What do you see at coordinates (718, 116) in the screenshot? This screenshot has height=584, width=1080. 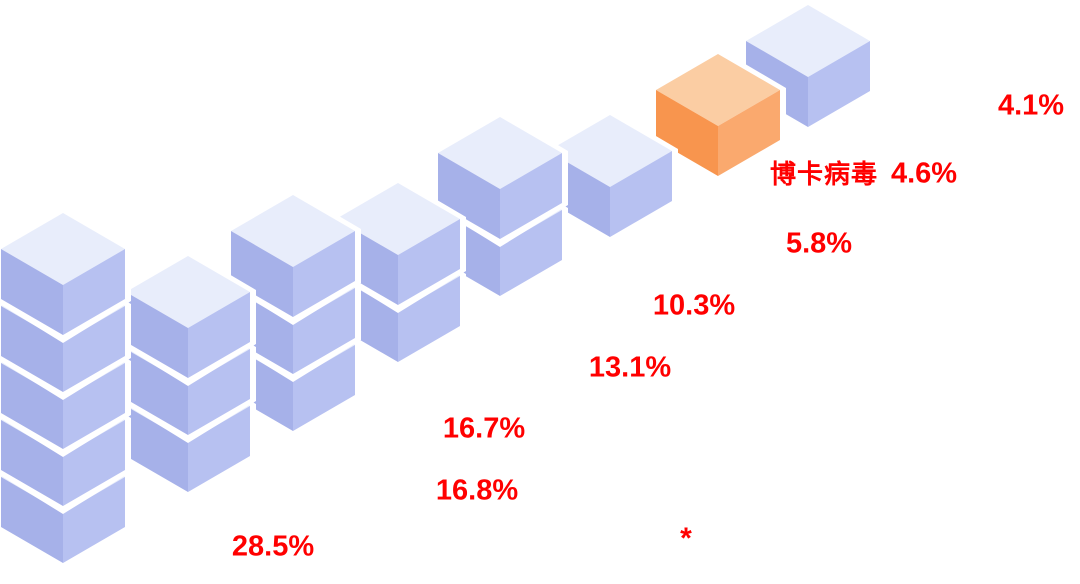 I see `cube-stack-7-highlighted` at bounding box center [718, 116].